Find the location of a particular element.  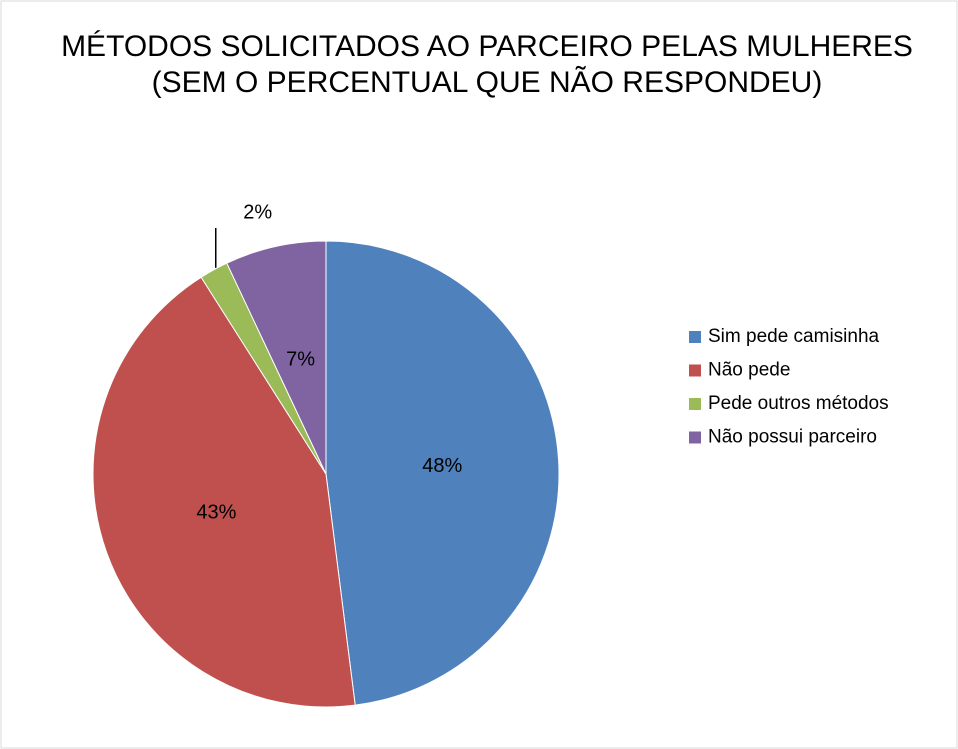

legend-label: Pede outros métodos is located at coordinates (798, 403).